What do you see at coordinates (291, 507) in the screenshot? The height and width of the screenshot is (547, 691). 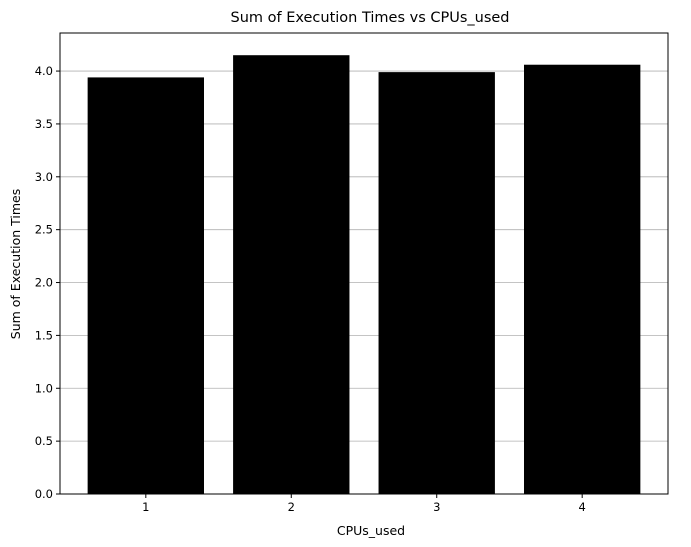 I see `x-tick-label: 2` at bounding box center [291, 507].